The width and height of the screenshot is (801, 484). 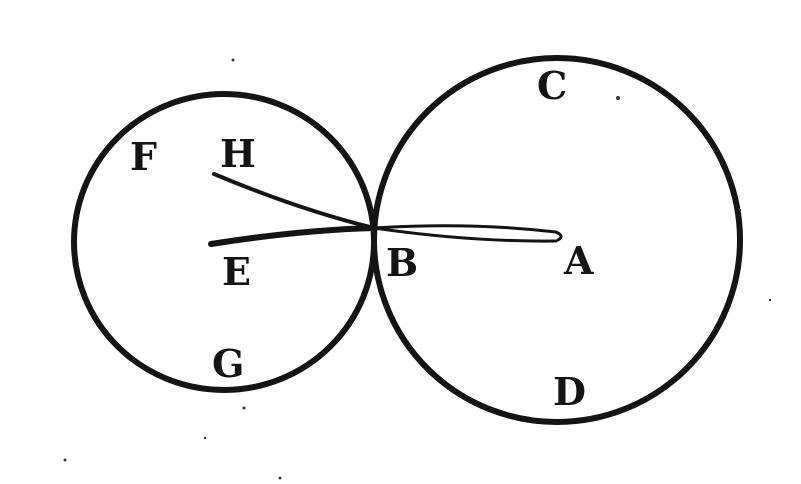 I want to click on line-e-to-b, so click(x=292, y=236).